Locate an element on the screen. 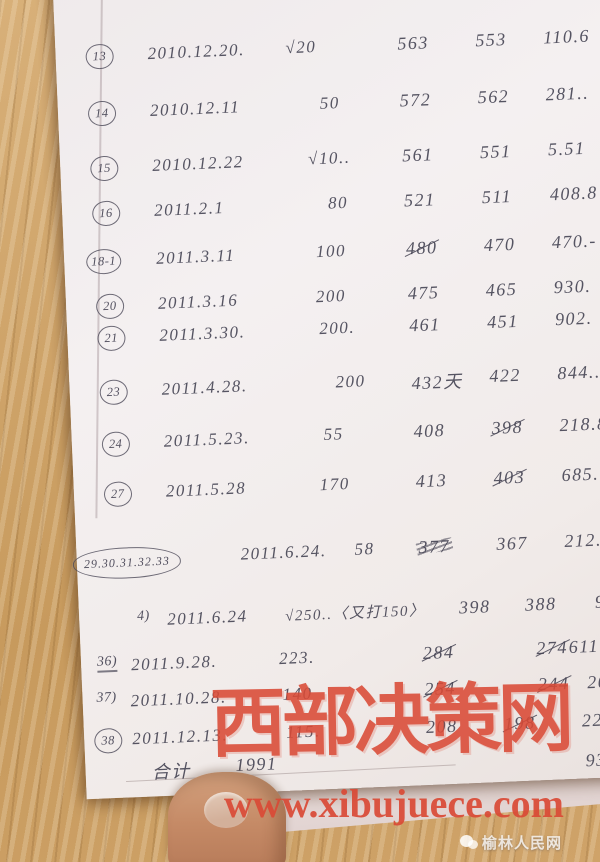 The image size is (600, 862). row-value2: 551 is located at coordinates (495, 151).